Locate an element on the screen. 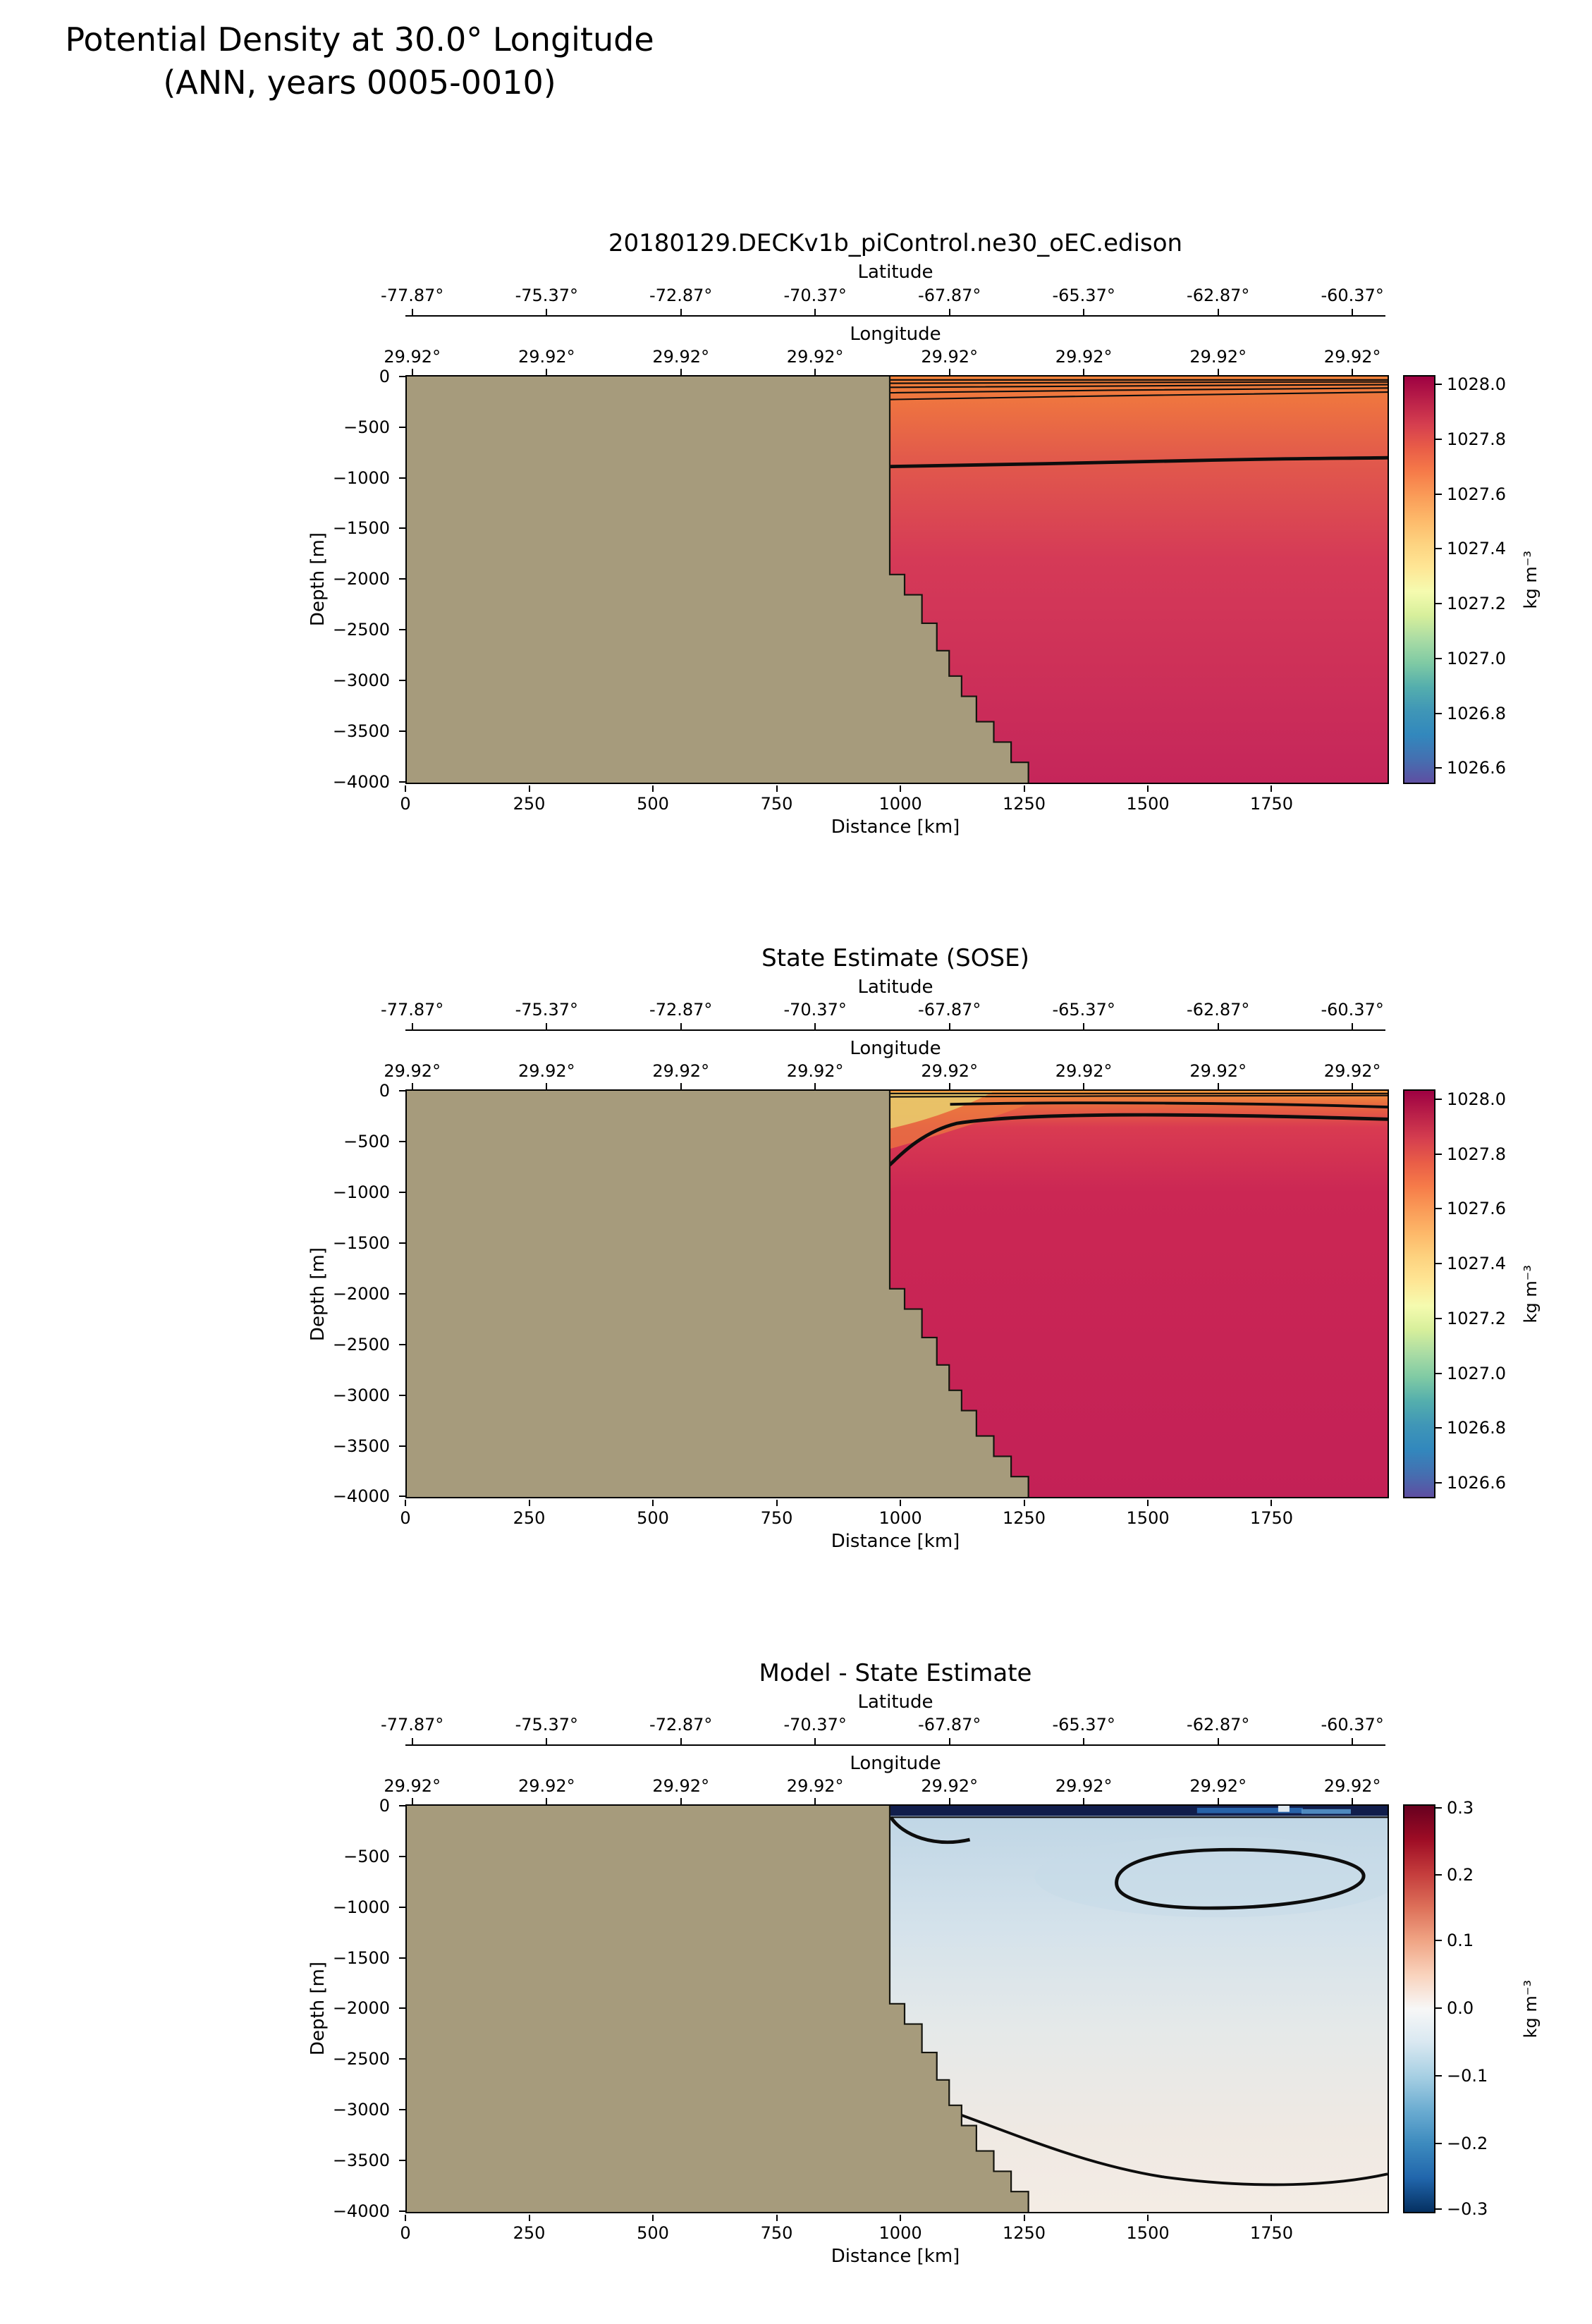  tick-label: -75.37° is located at coordinates (546, 295).